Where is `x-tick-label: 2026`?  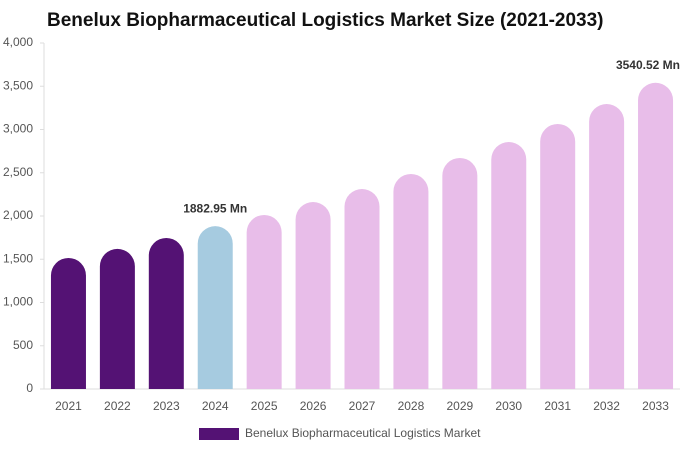 x-tick-label: 2026 is located at coordinates (313, 406).